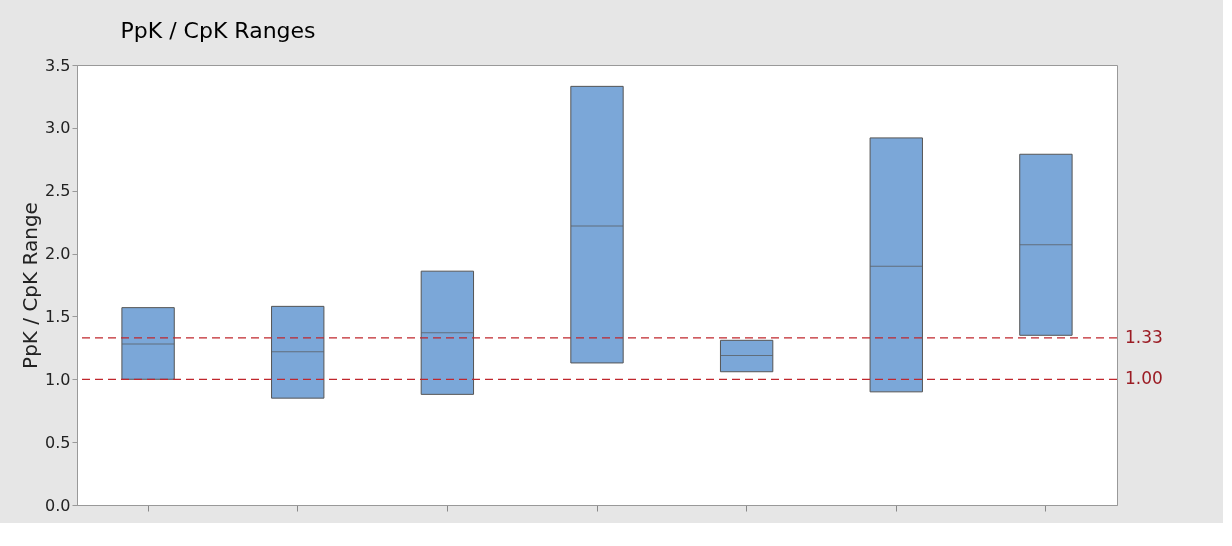 Image resolution: width=1232 pixels, height=546 pixels. I want to click on ref-line-label: 1.00, so click(1144, 378).